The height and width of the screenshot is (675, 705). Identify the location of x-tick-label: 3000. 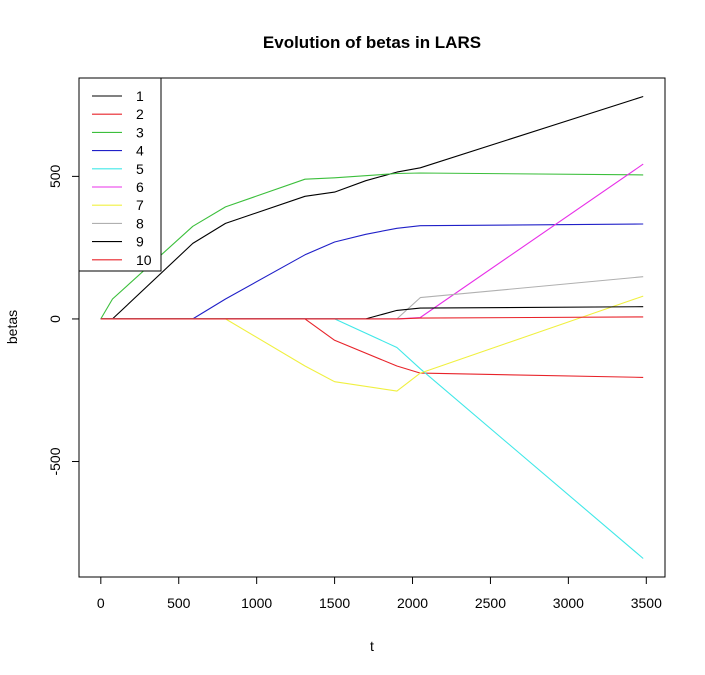
(568, 603).